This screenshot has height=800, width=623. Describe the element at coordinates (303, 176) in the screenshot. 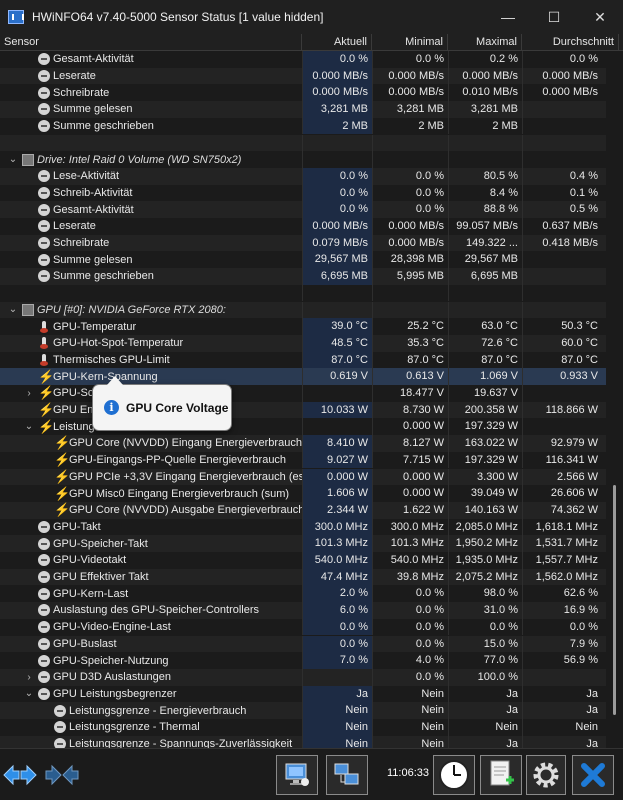

I see `sensor-row: Lese-Aktivität 0.0 % 0.0 % 80.5 % 0.4 %` at that location.